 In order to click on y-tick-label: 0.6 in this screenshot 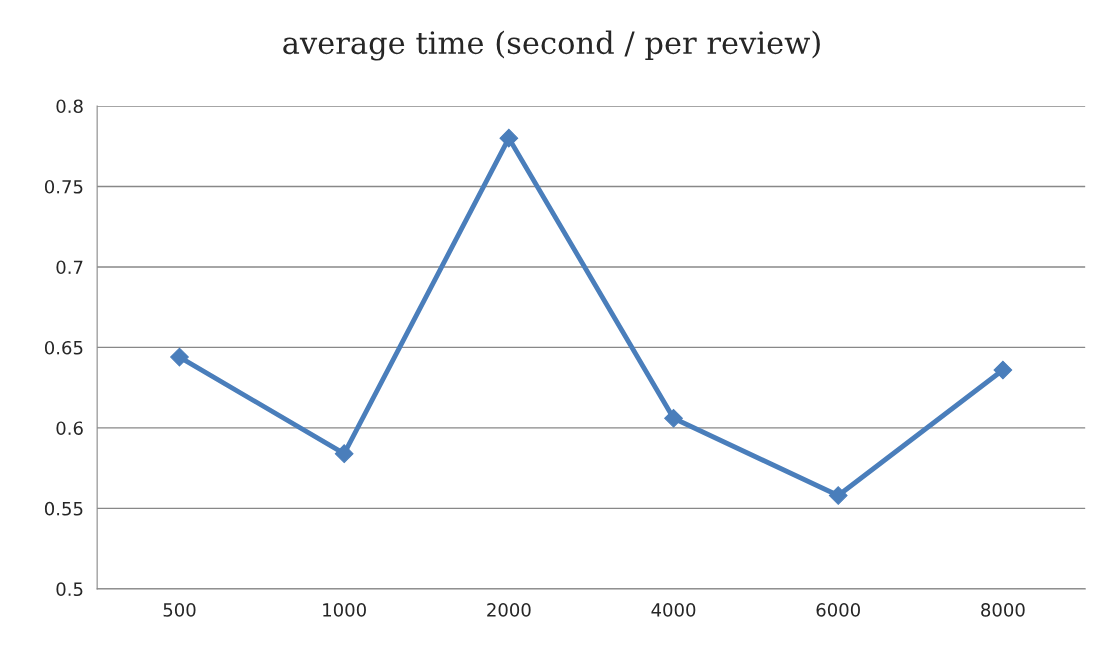, I will do `click(69, 428)`.